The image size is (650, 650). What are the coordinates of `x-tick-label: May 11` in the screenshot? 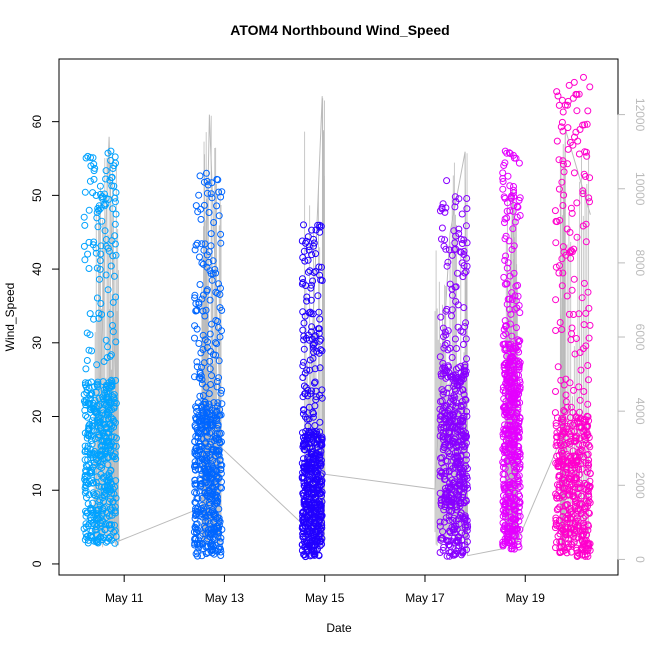 It's located at (124, 598).